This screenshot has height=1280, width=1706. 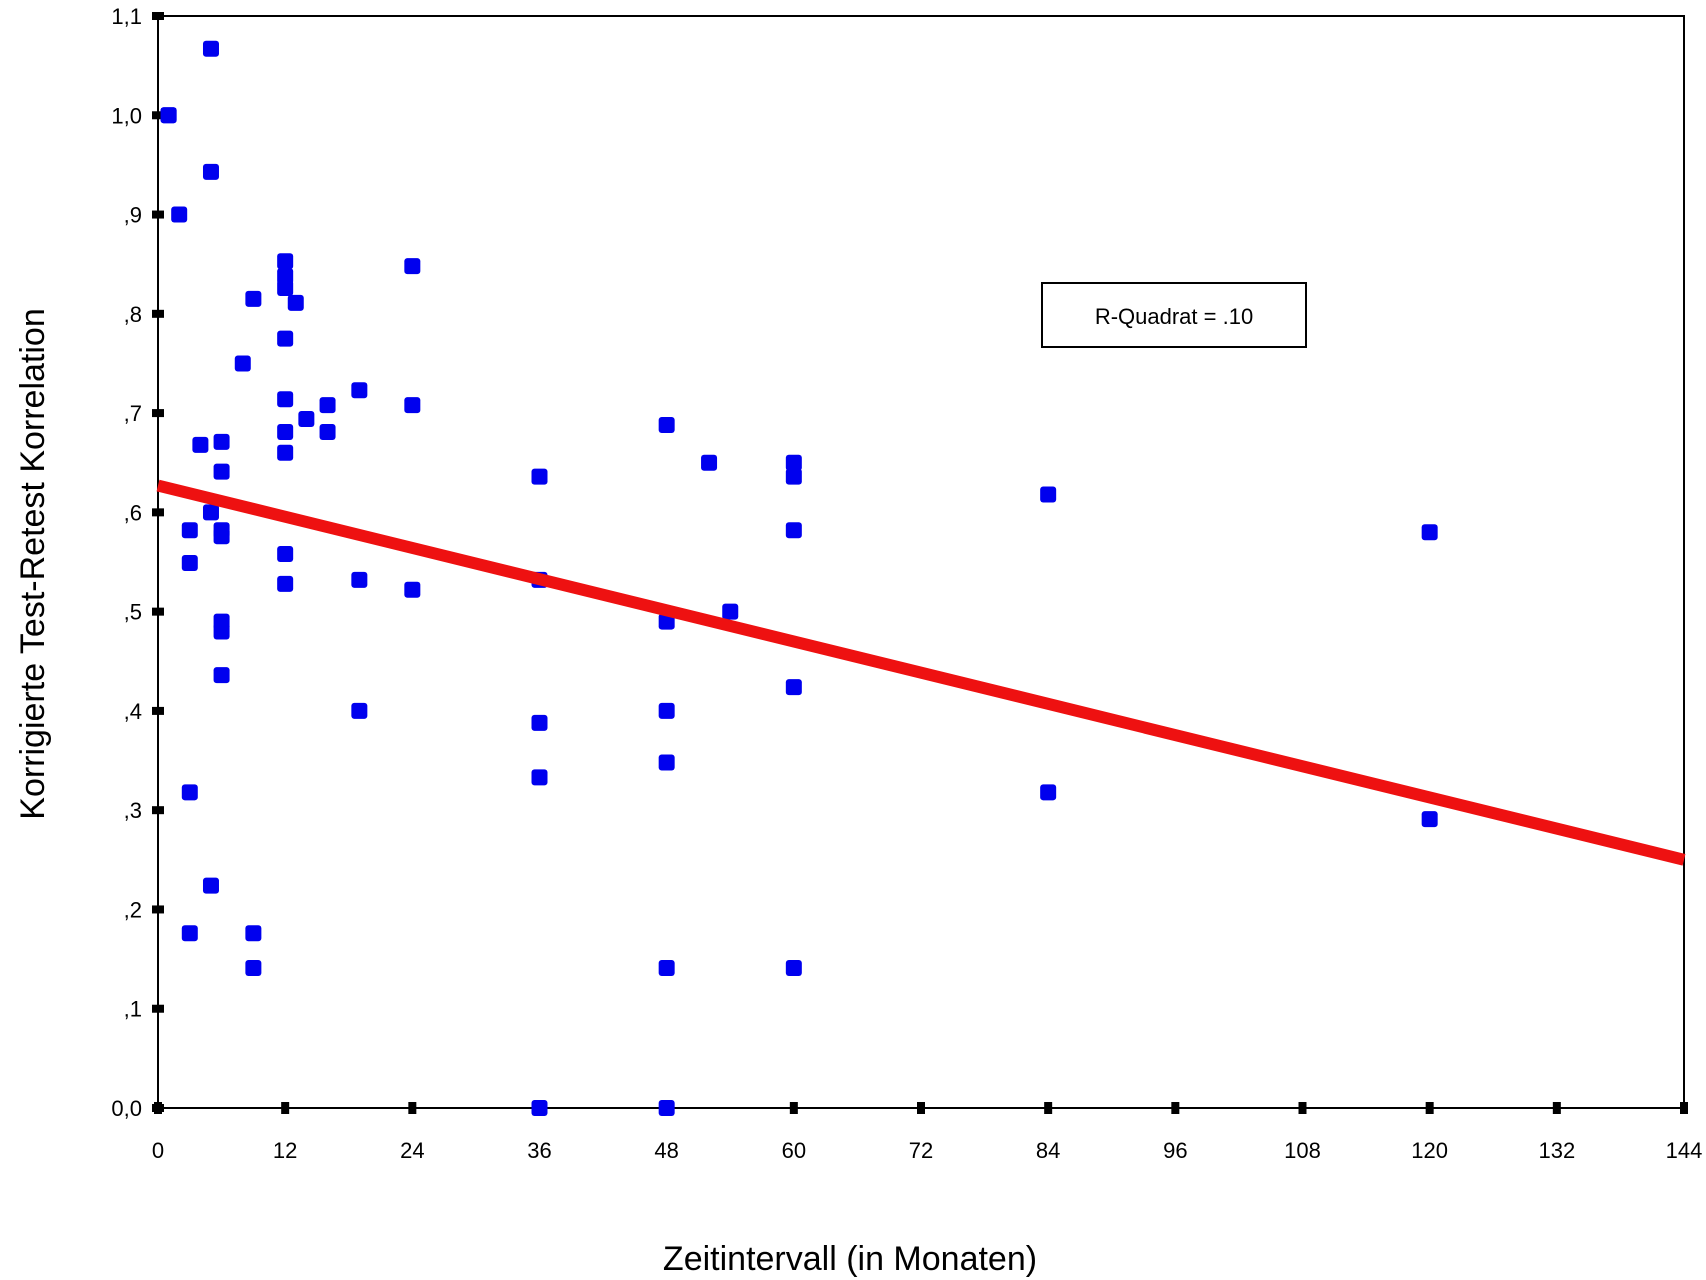 What do you see at coordinates (133, 711) in the screenshot?
I see `y-tick-label: ,4` at bounding box center [133, 711].